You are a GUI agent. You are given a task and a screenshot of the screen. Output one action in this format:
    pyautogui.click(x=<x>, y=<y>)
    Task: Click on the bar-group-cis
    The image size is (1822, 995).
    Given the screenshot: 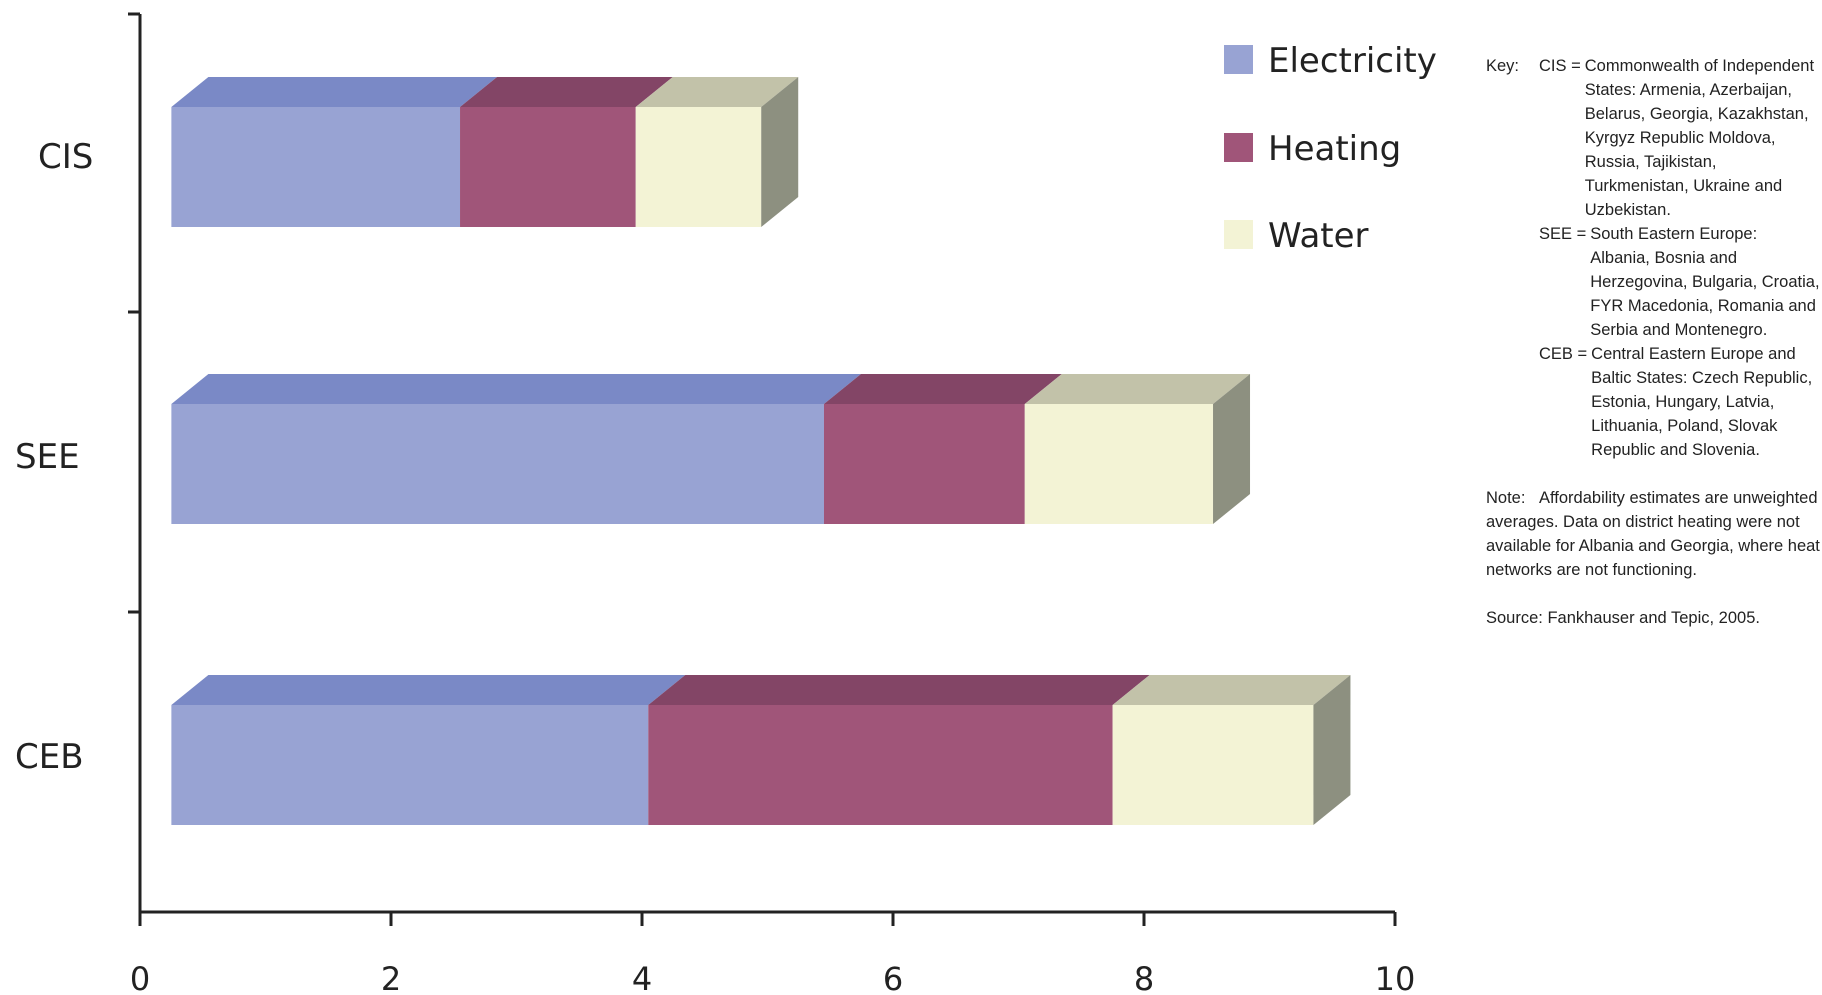 What is the action you would take?
    pyautogui.click(x=485, y=152)
    